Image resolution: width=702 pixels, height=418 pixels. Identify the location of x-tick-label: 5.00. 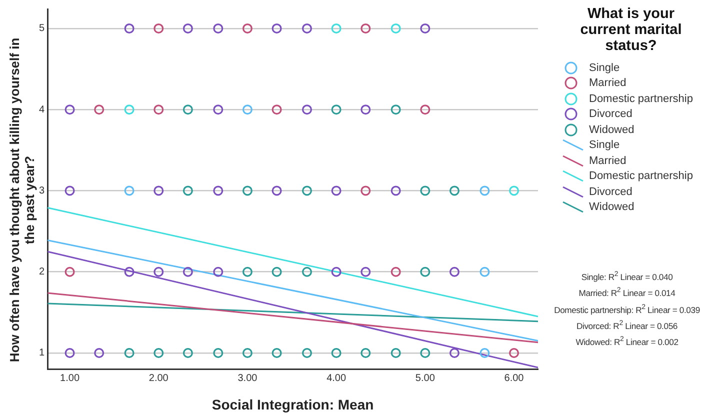
(425, 378).